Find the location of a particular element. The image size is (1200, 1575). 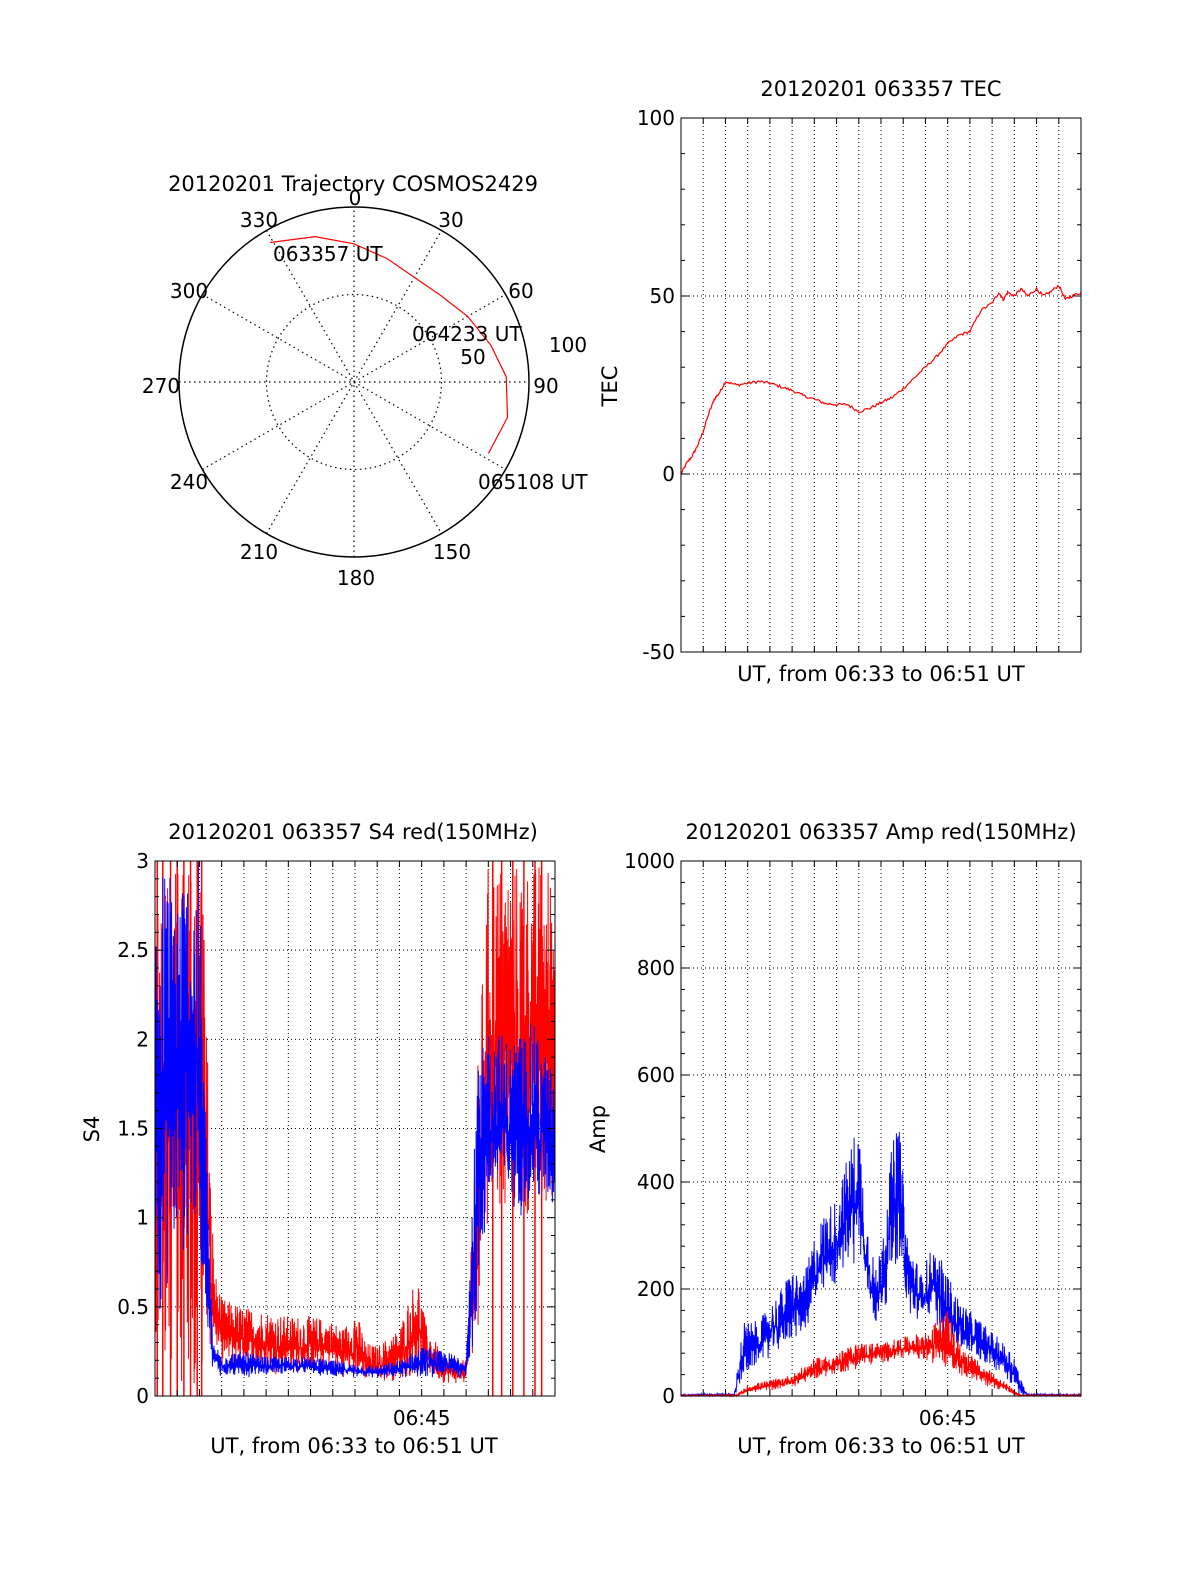

radius-label-100: 100 is located at coordinates (568, 345).